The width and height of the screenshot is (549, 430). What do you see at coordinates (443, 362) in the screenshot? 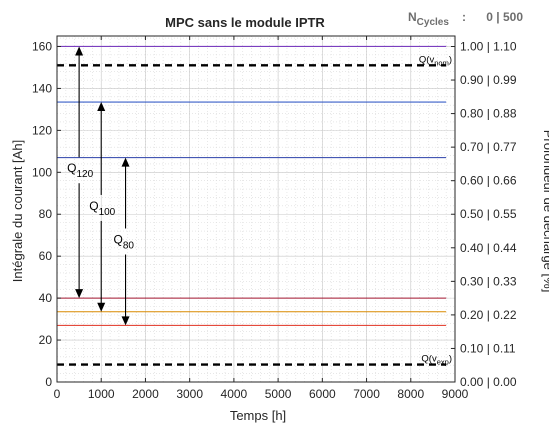
I see `reference-label-sub: exp` at bounding box center [443, 362].